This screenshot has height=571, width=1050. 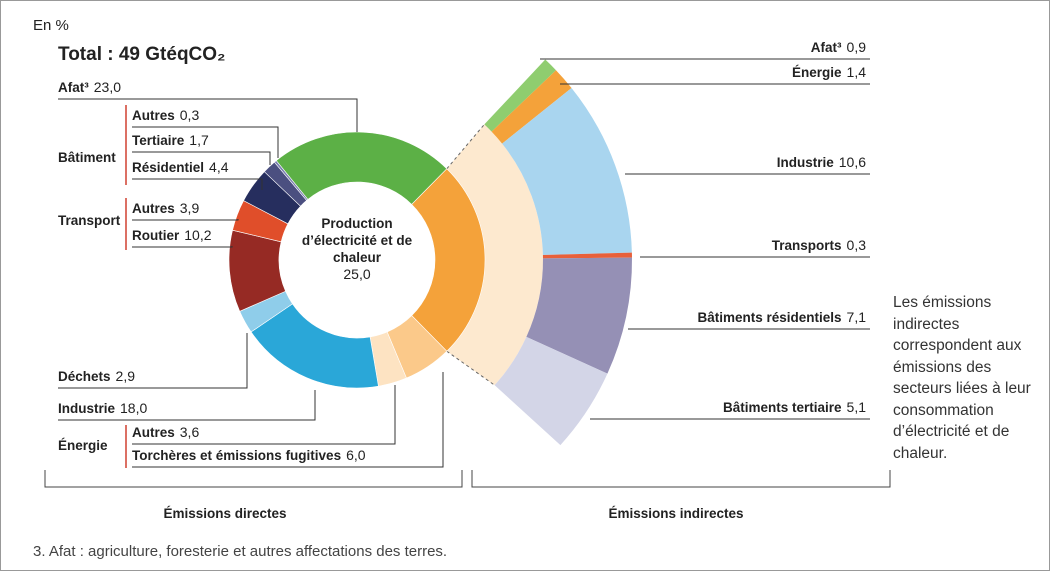 What do you see at coordinates (197, 235) in the screenshot?
I see `label-value: 10,2` at bounding box center [197, 235].